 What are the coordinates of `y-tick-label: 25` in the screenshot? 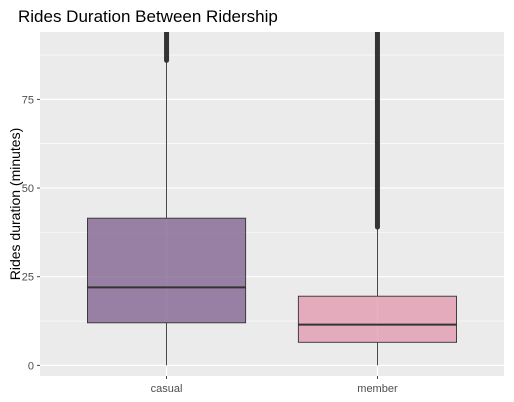 It's located at (28, 278).